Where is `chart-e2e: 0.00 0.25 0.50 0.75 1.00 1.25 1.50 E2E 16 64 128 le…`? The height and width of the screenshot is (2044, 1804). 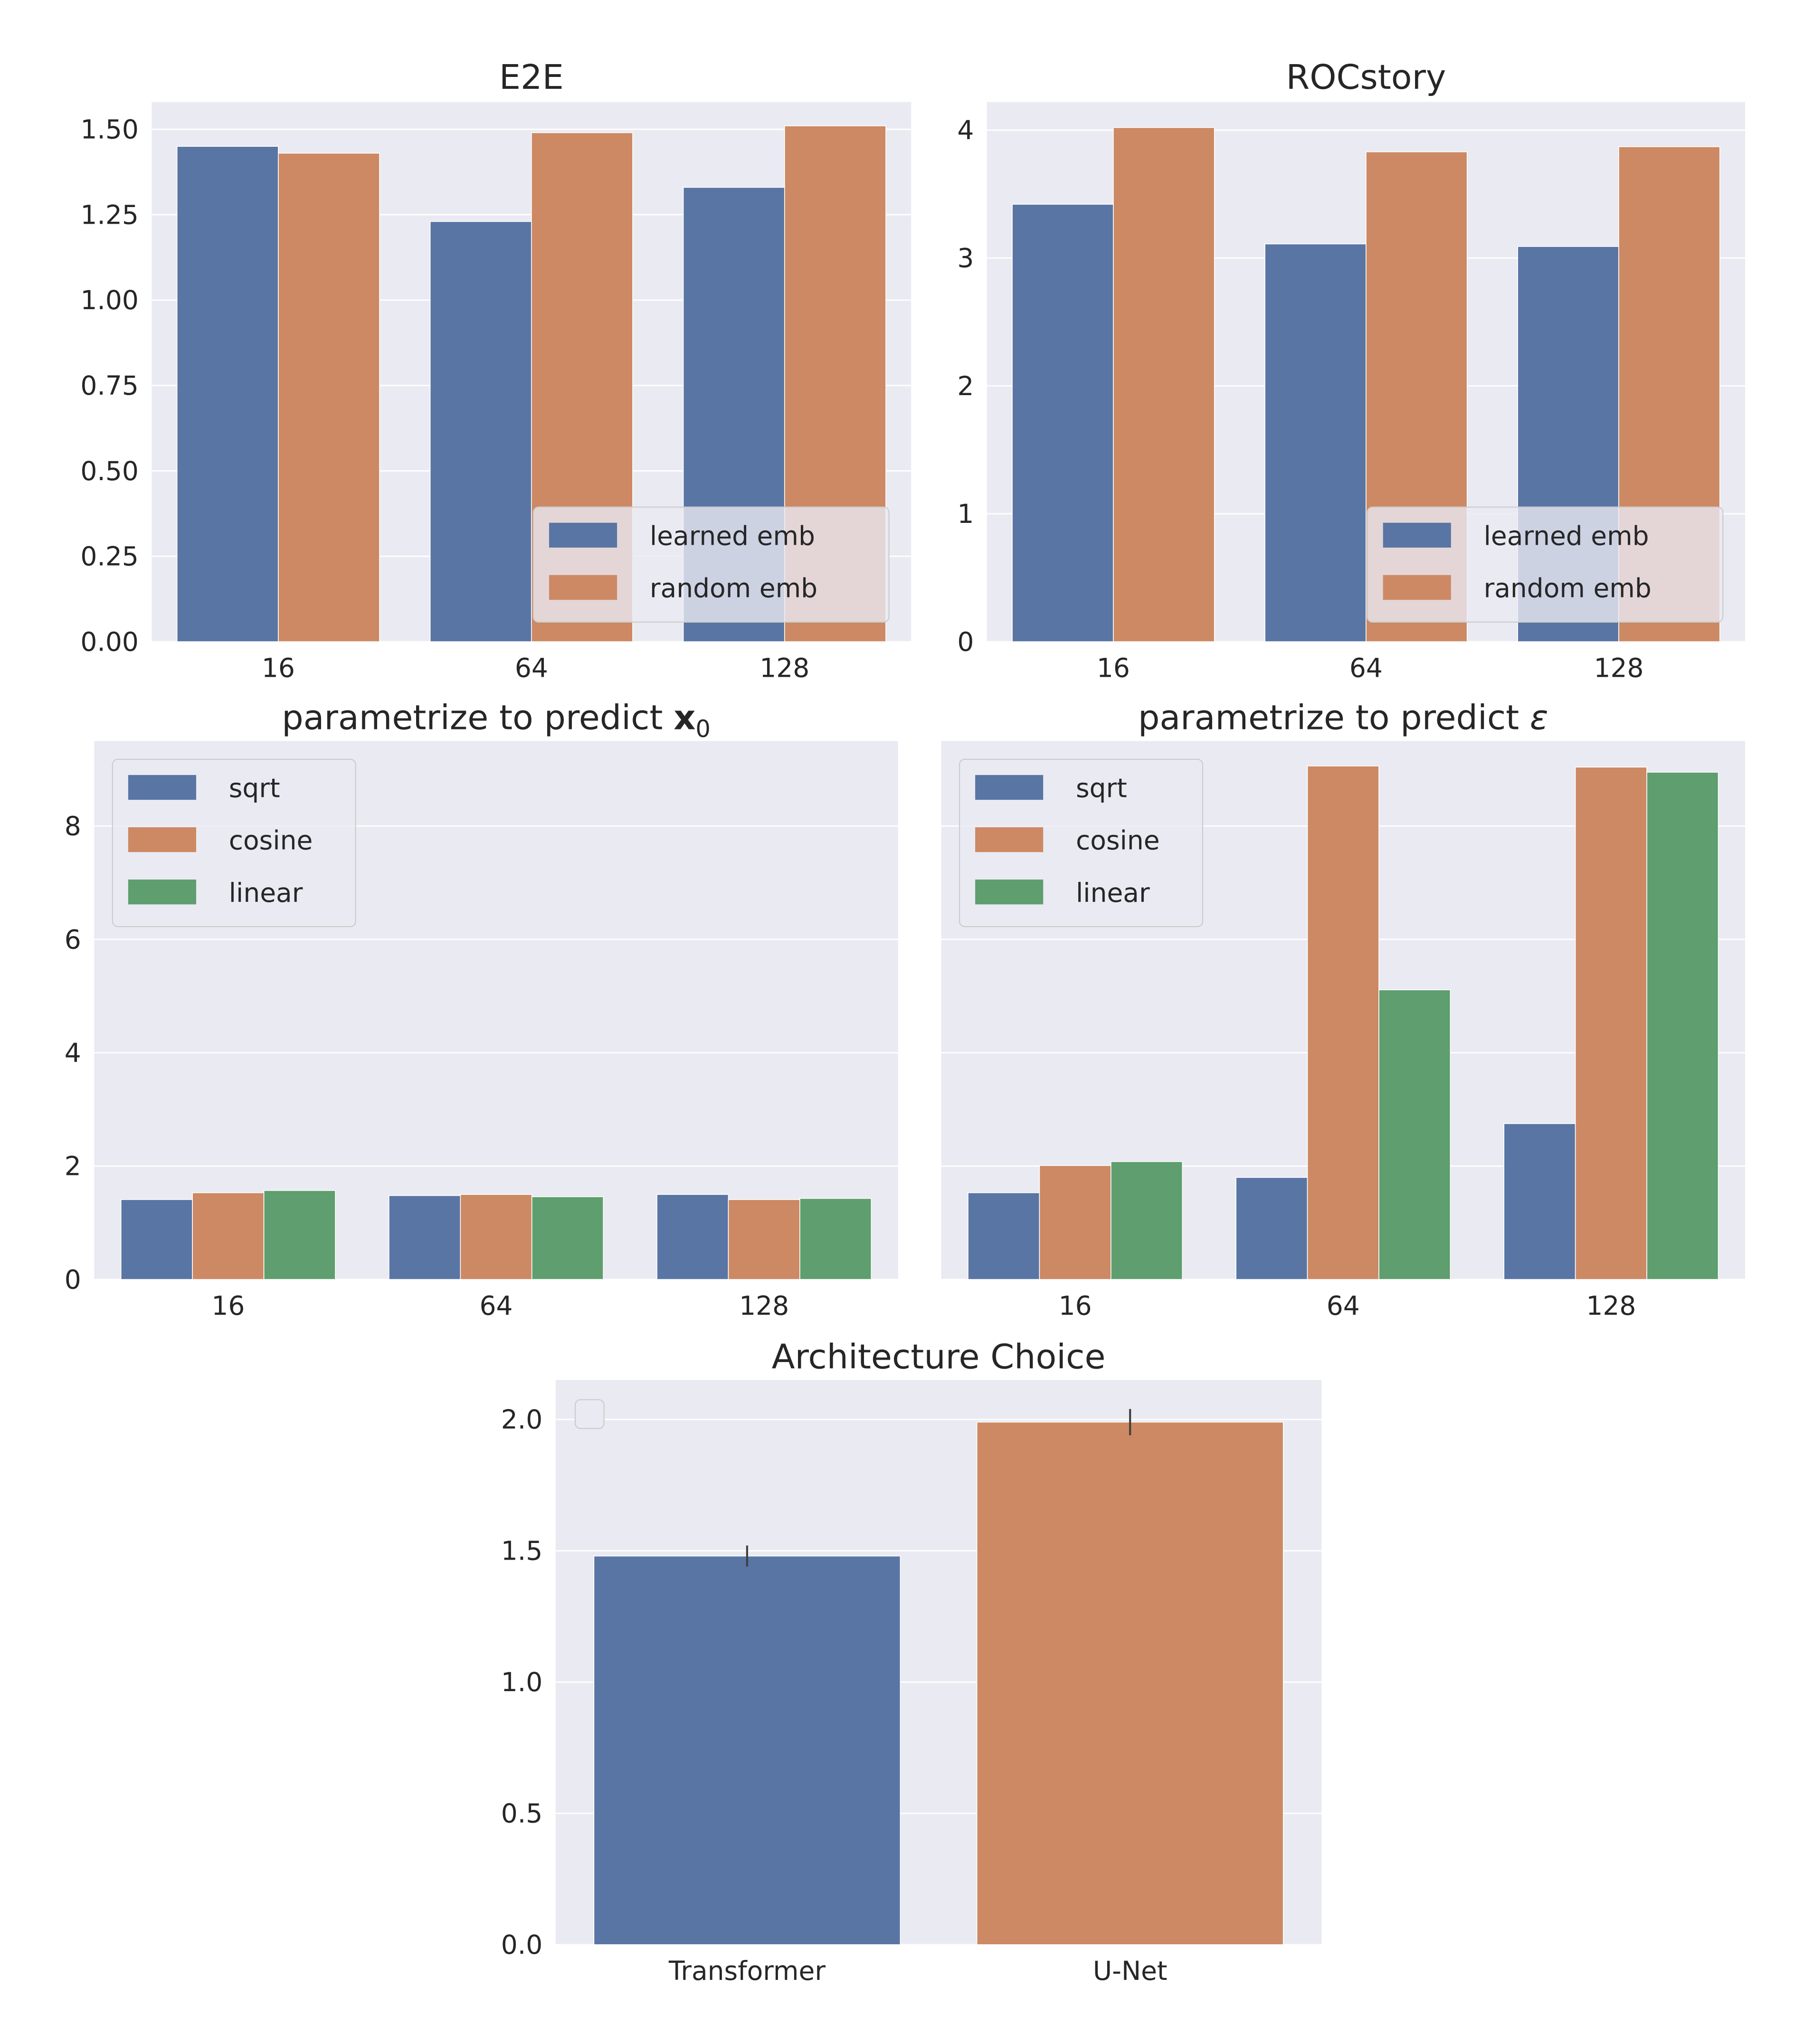 chart-e2e: 0.00 0.25 0.50 0.75 1.00 1.25 1.50 E2E 16 64 128 le… is located at coordinates (496, 370).